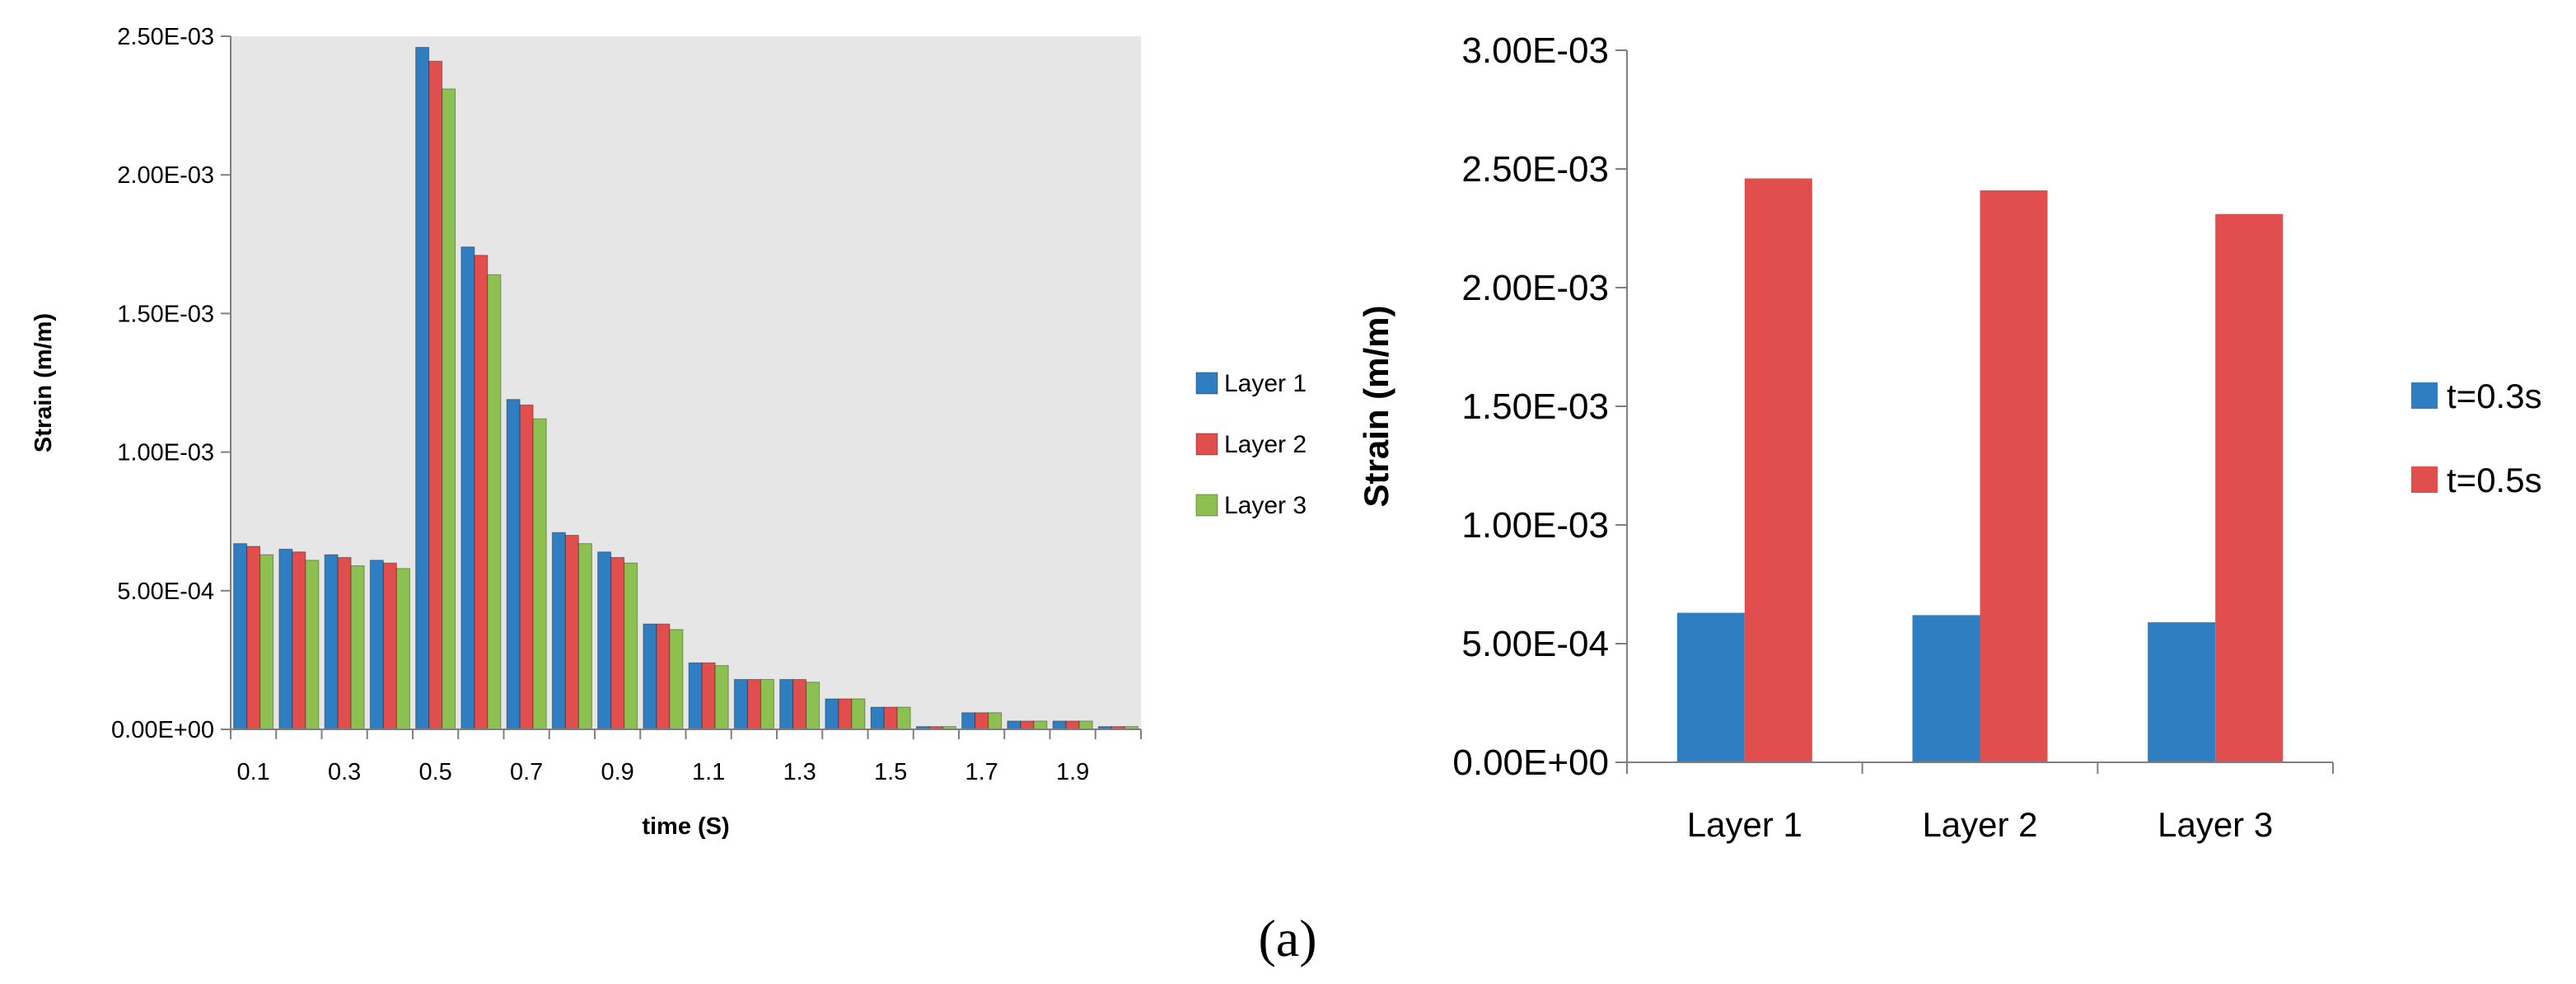  Describe the element at coordinates (252, 772) in the screenshot. I see `x-tick-label: 0.1` at that location.